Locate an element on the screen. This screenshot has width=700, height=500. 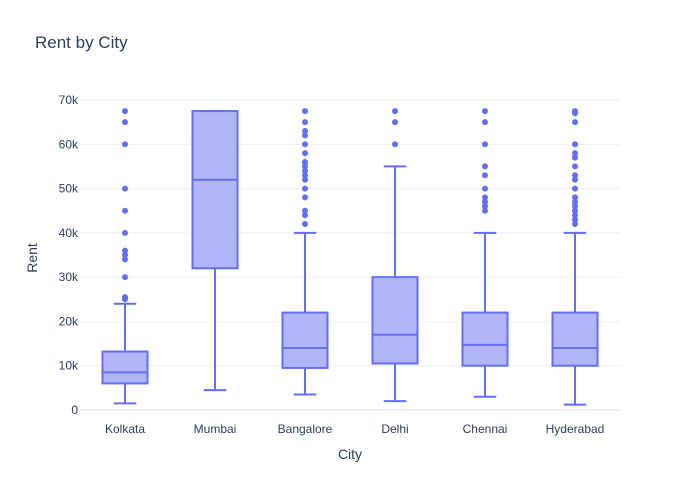
y-tick-label: 50k is located at coordinates (69, 189).